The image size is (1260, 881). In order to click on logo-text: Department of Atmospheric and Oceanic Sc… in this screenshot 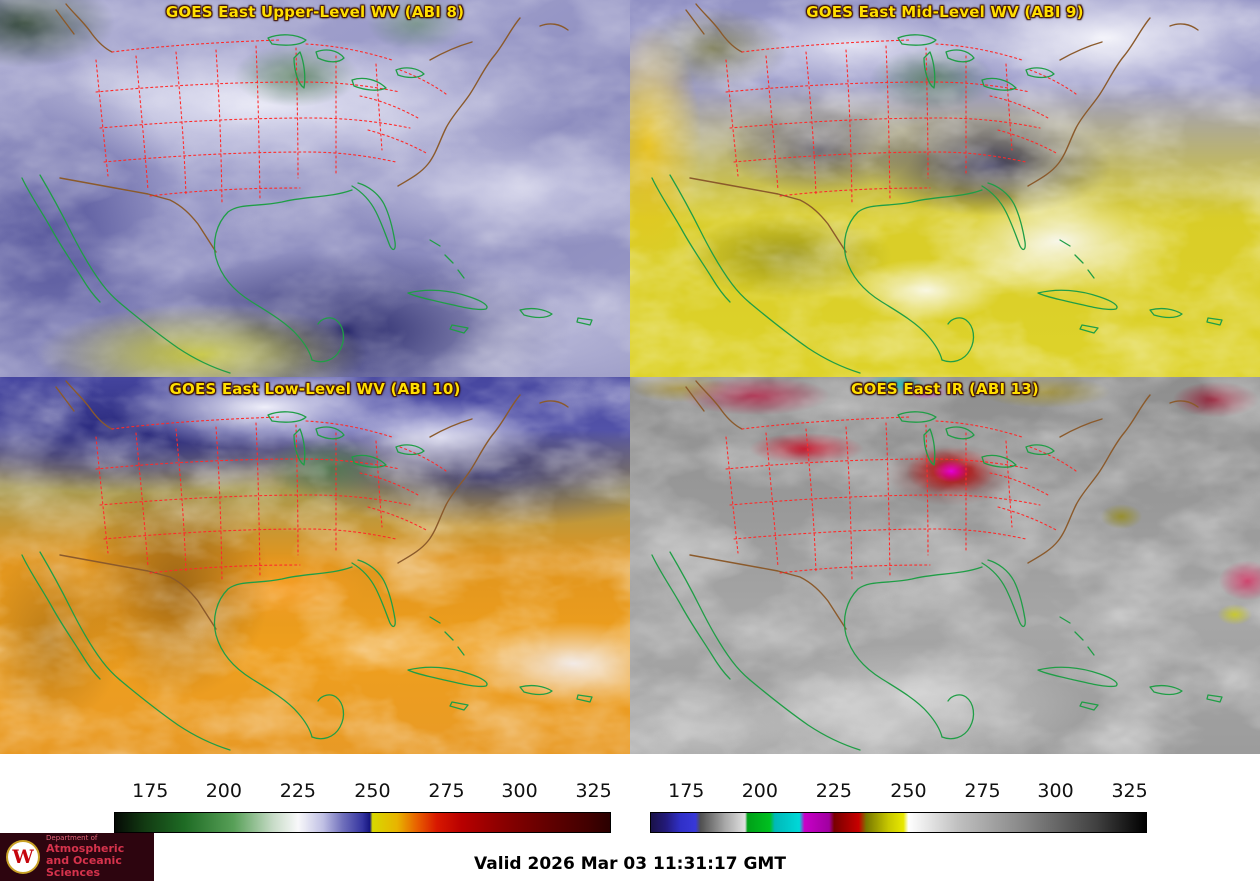, I will do `click(97, 856)`.